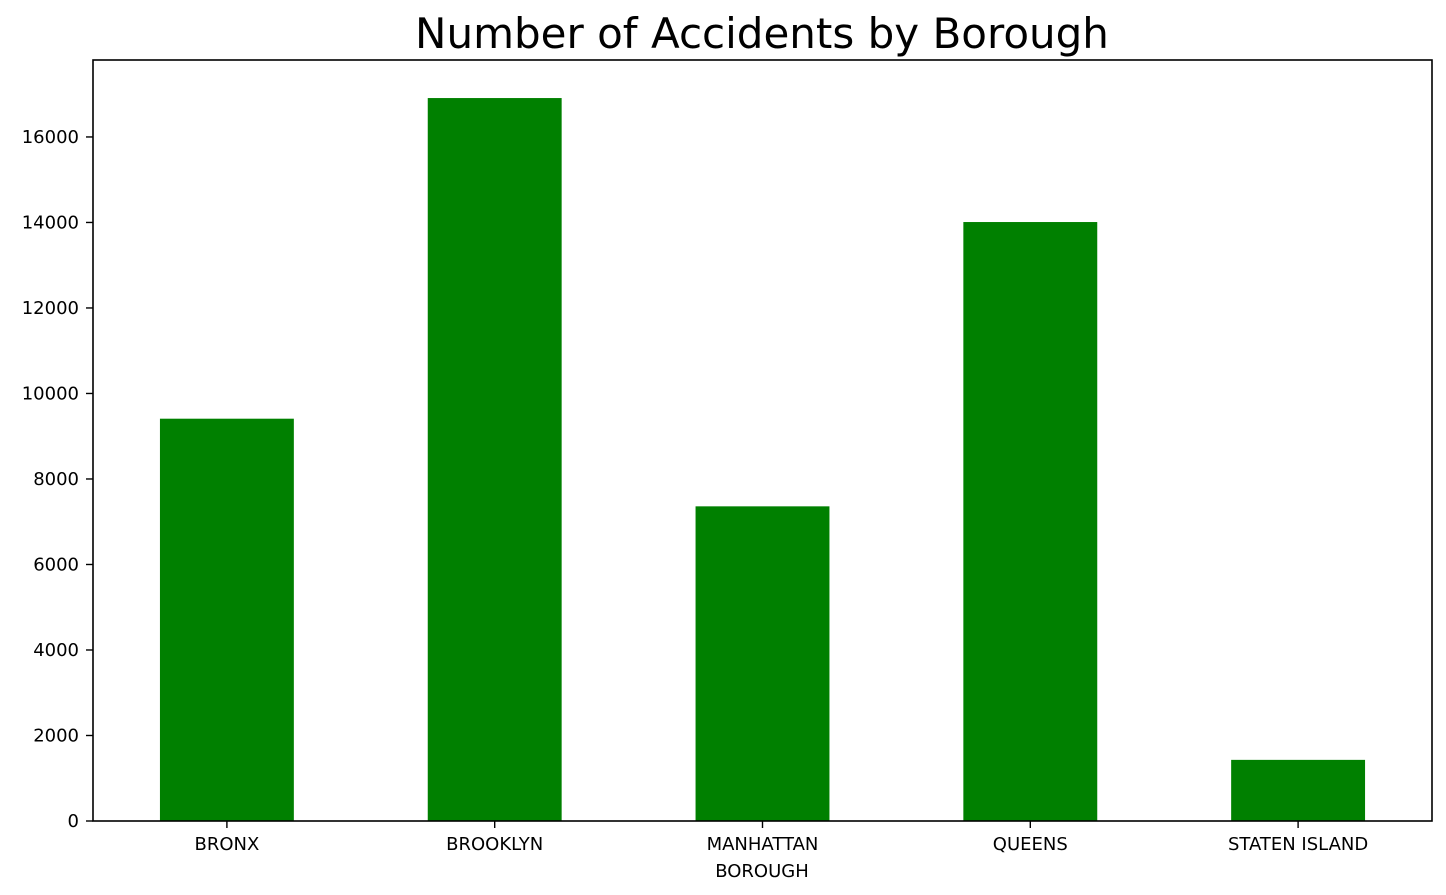 Image resolution: width=1446 pixels, height=895 pixels. What do you see at coordinates (73, 821) in the screenshot?
I see `y-tick-label: 0` at bounding box center [73, 821].